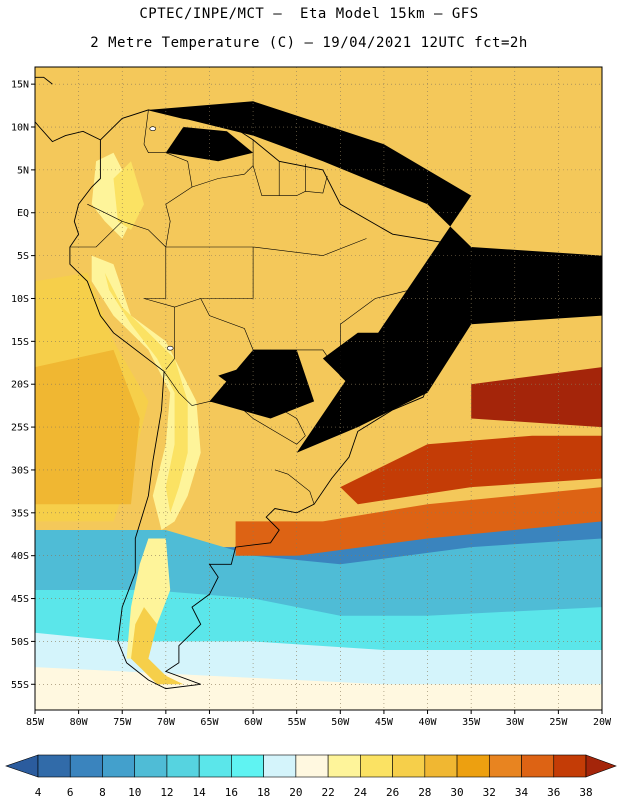  Describe the element at coordinates (456, 792) in the screenshot. I see `colorbar-label: 30` at that location.